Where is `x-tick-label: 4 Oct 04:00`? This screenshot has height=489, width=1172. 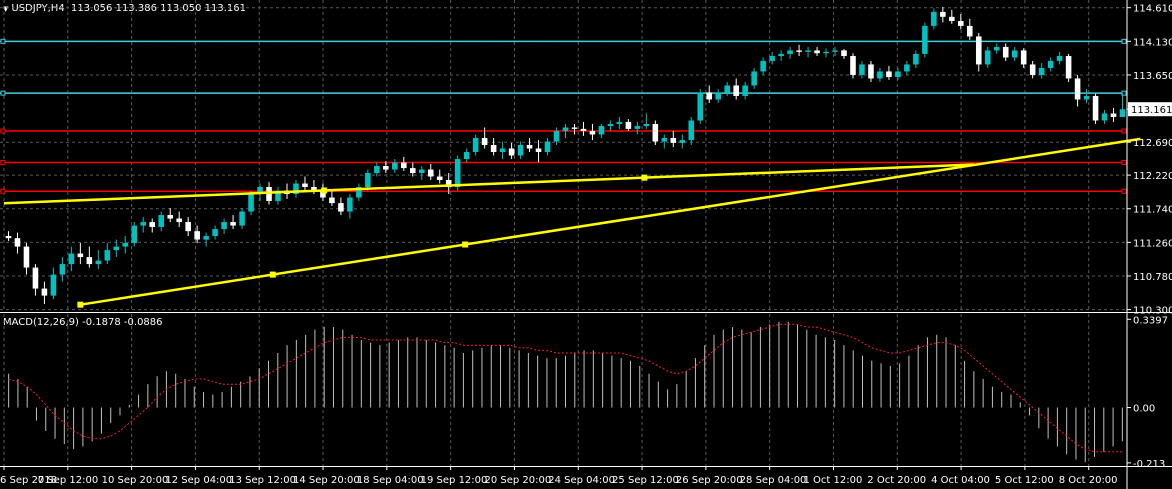 x-tick-label: 4 Oct 04:00 is located at coordinates (960, 480).